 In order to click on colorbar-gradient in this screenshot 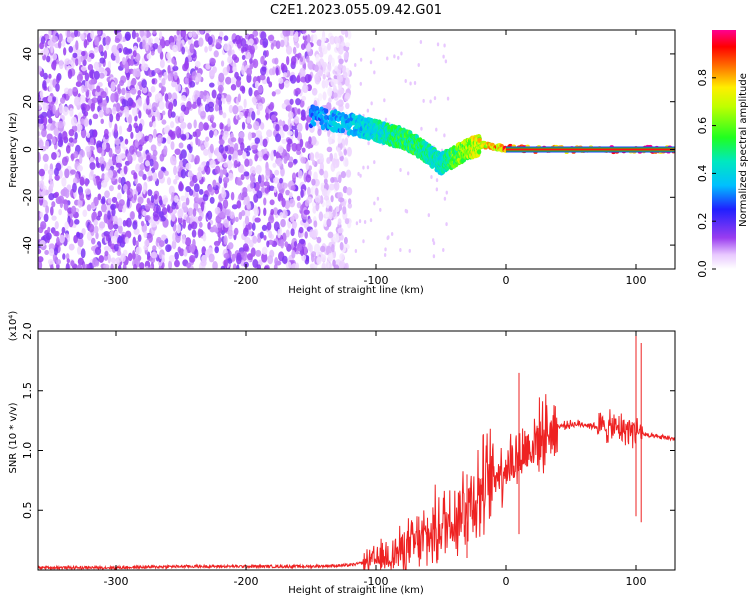, I will do `click(724, 149)`.